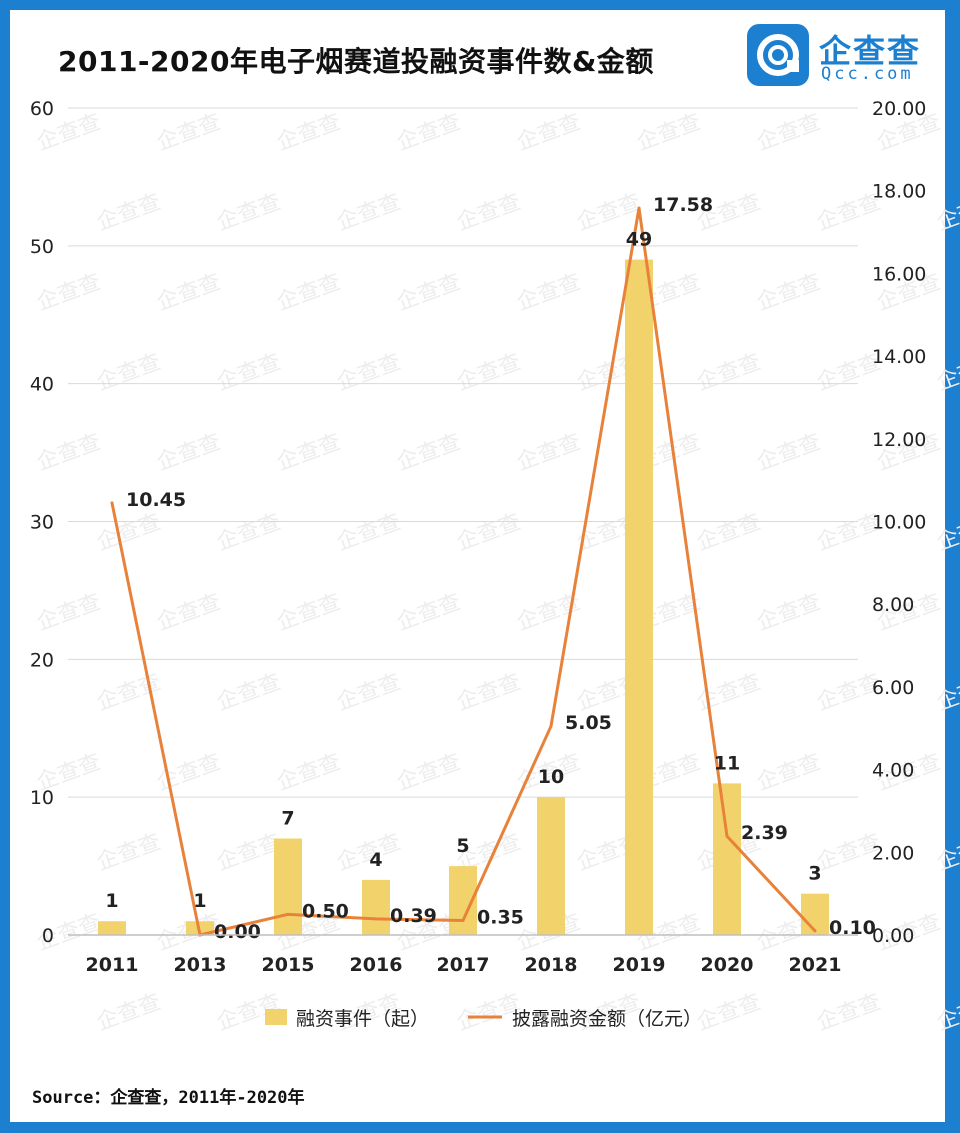 This screenshot has height=1133, width=960. Describe the element at coordinates (852, 928) in the screenshot. I see `line-value-label: 0.10` at that location.